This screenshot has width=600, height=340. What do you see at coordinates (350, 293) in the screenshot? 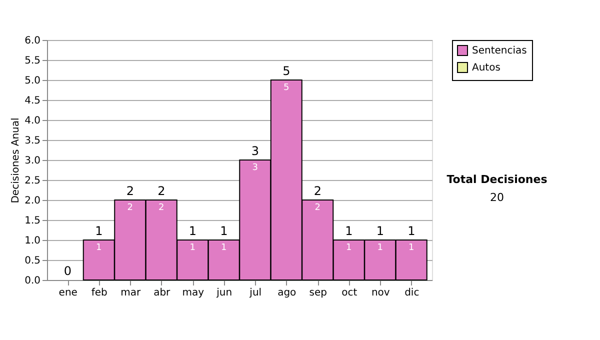
I see `x-tick-label: oct` at bounding box center [350, 293].